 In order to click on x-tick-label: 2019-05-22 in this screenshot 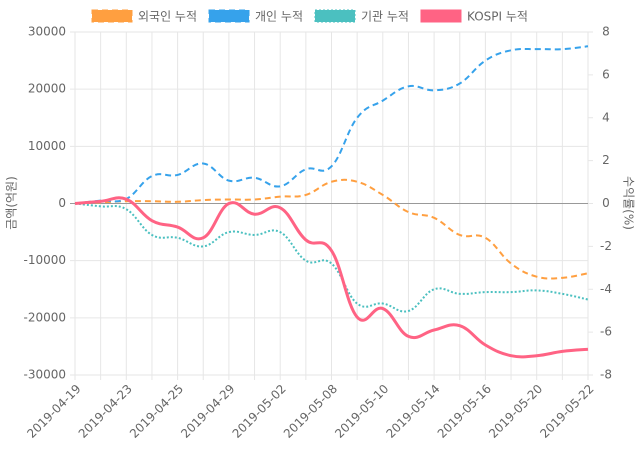, I will do `click(566, 411)`.